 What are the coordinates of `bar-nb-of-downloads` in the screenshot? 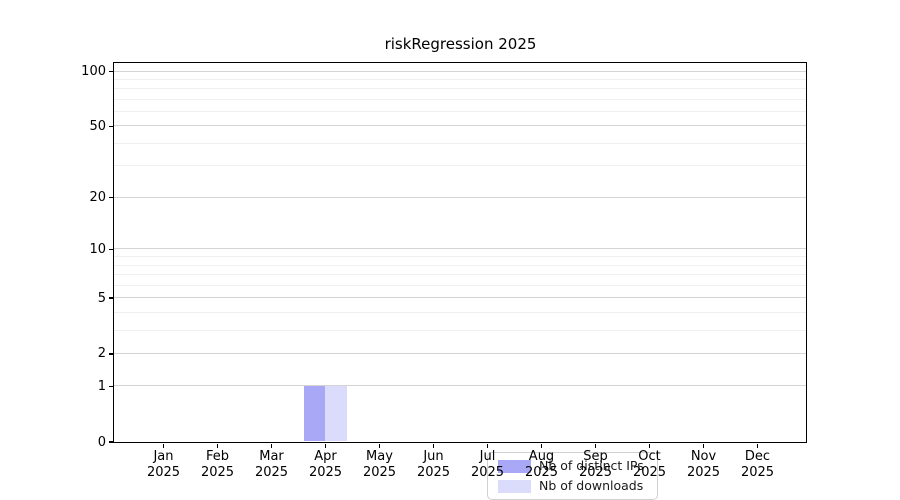 It's located at (336, 413).